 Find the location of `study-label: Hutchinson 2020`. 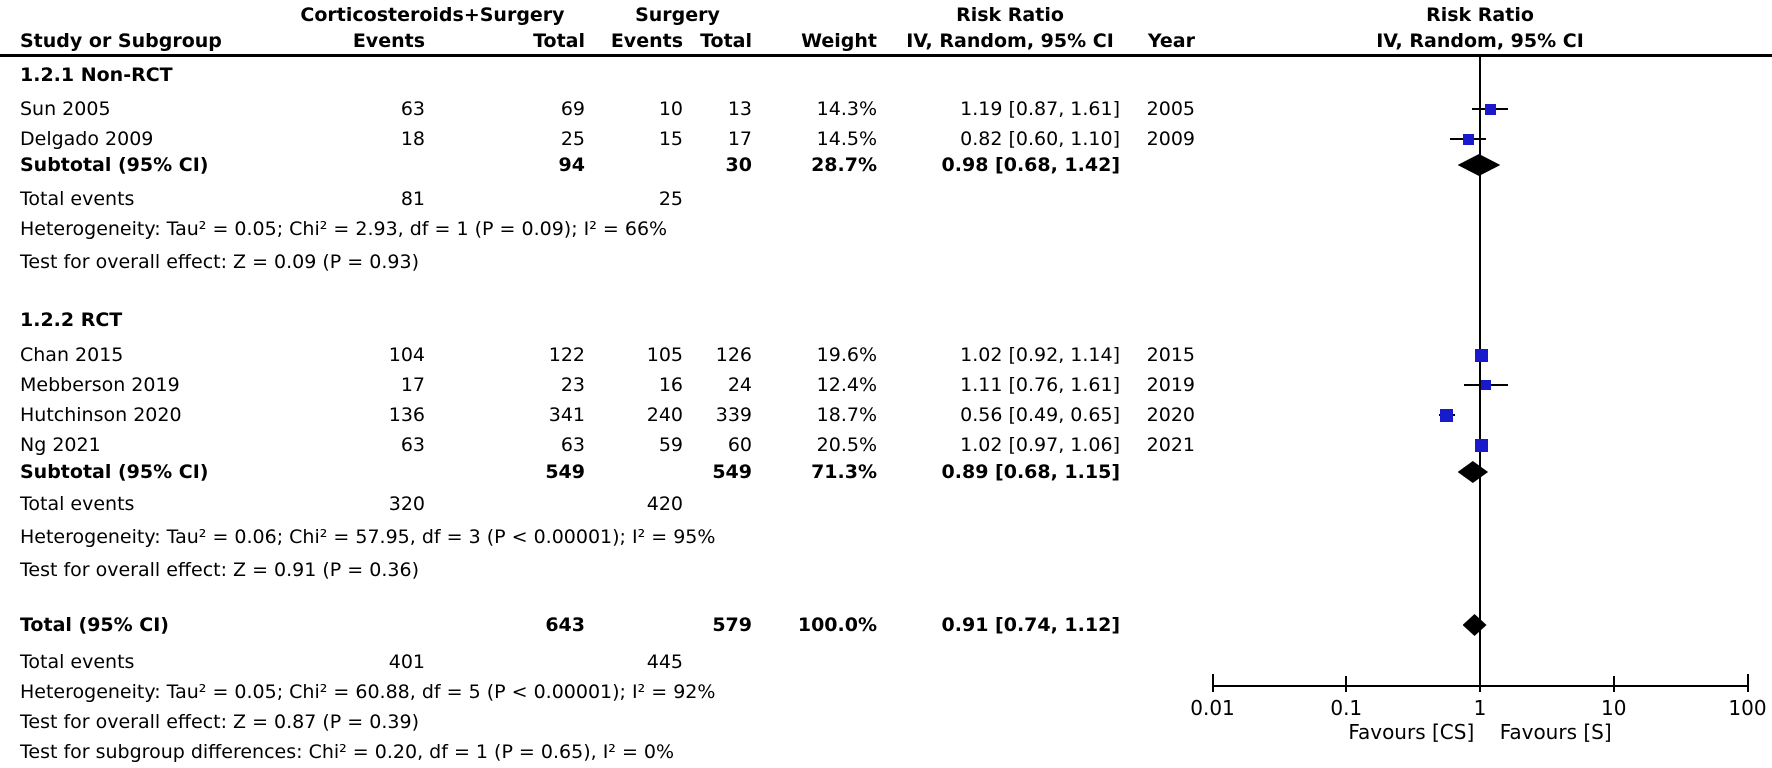

study-label: Hutchinson 2020 is located at coordinates (101, 415).